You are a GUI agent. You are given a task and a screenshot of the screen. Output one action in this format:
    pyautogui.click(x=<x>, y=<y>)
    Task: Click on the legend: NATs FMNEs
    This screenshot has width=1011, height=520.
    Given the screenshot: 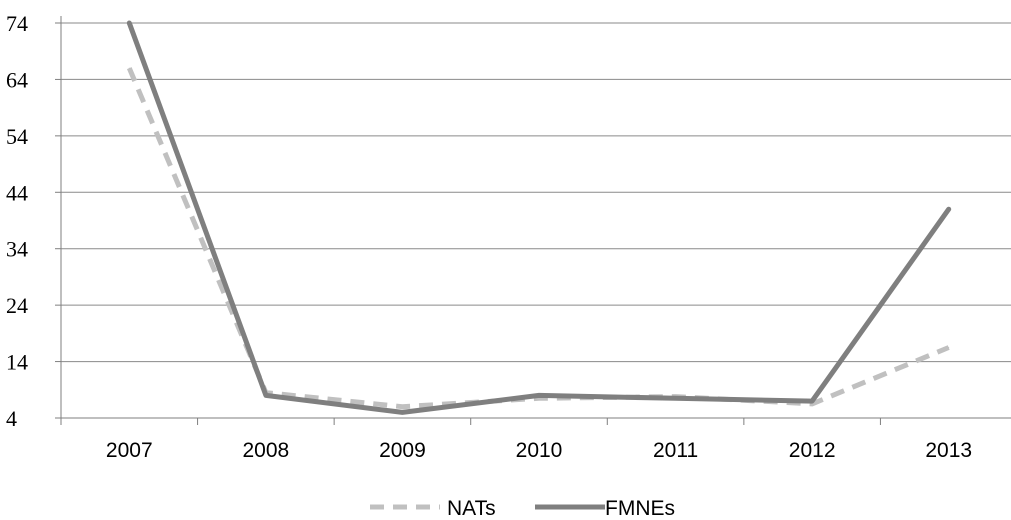 What is the action you would take?
    pyautogui.click(x=522, y=508)
    